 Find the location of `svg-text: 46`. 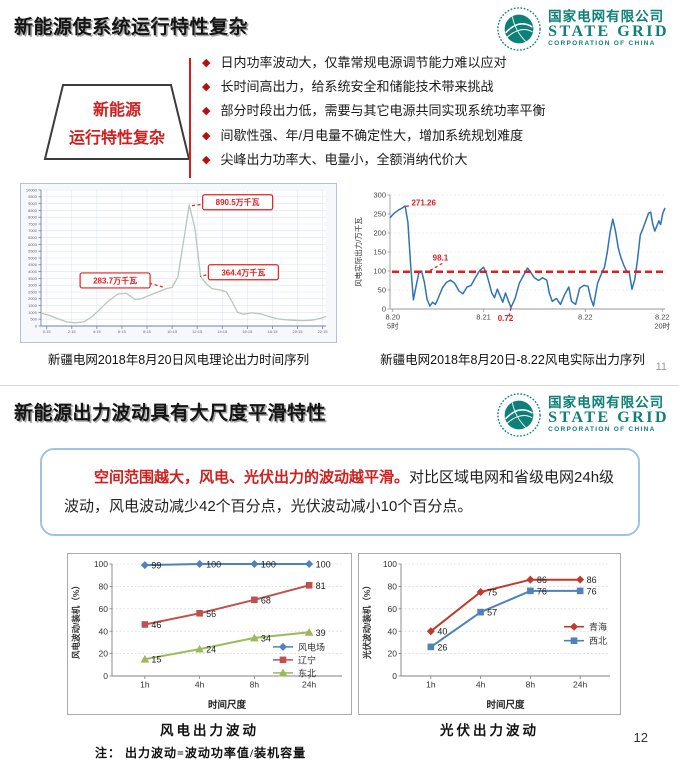

svg-text: 46 is located at coordinates (156, 625).